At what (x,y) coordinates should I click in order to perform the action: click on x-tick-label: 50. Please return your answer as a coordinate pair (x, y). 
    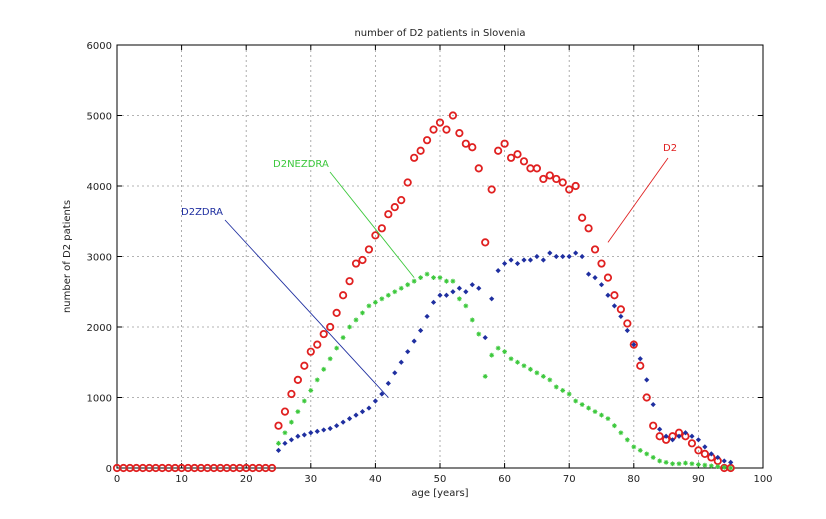
    Looking at the image, I should click on (440, 479).